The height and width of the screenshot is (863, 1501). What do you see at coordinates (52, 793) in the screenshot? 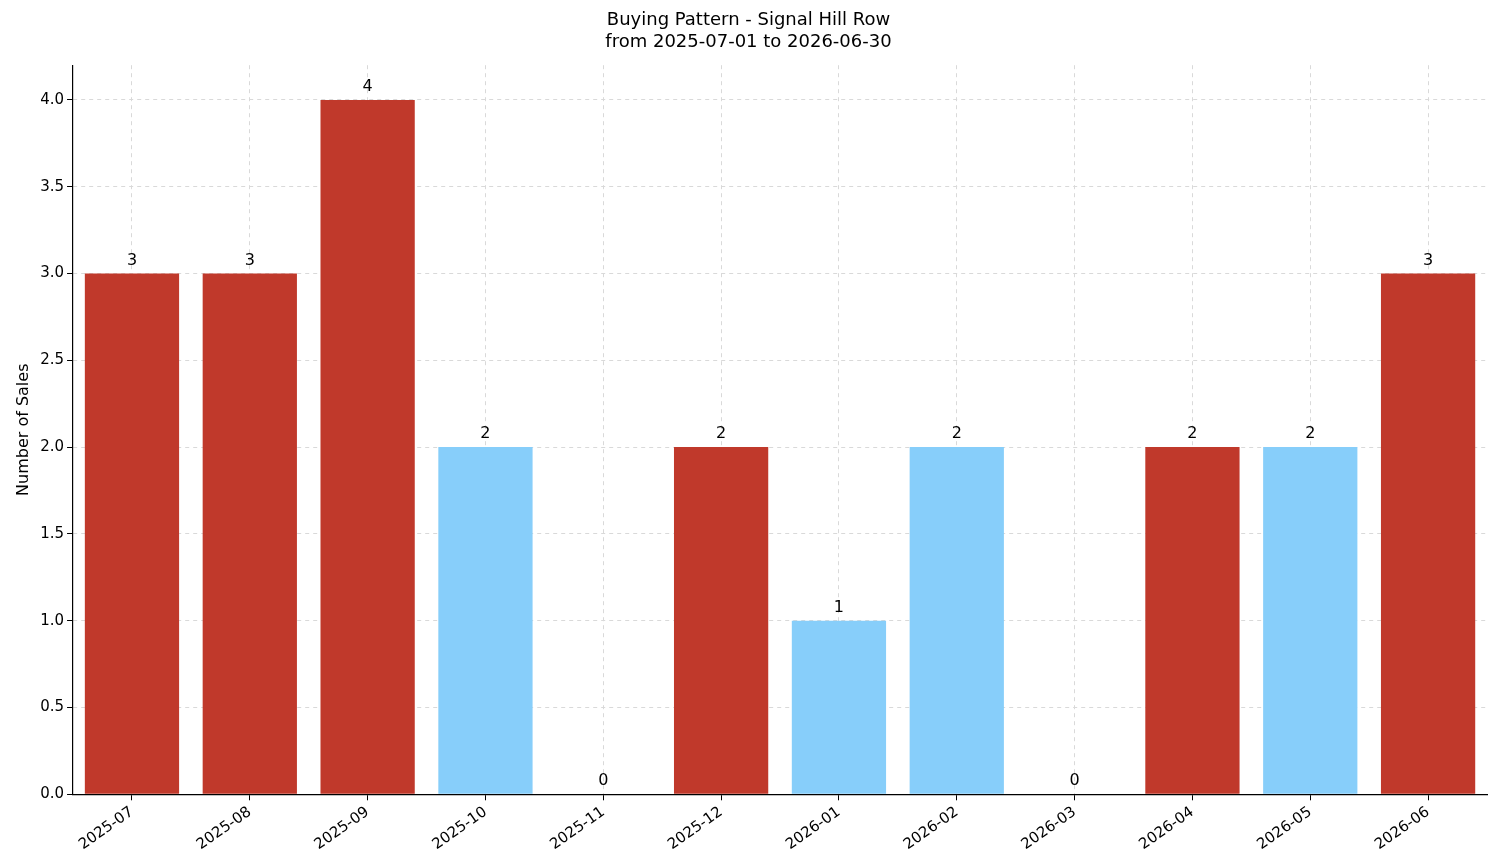
I see `y-tick-label: 0.0` at bounding box center [52, 793].